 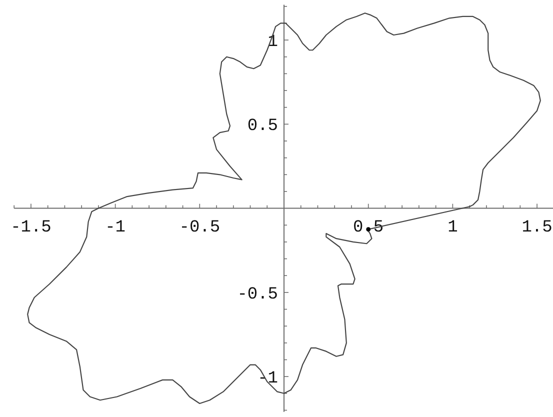 What do you see at coordinates (115, 228) in the screenshot?
I see `x-tick-label: -1` at bounding box center [115, 228].